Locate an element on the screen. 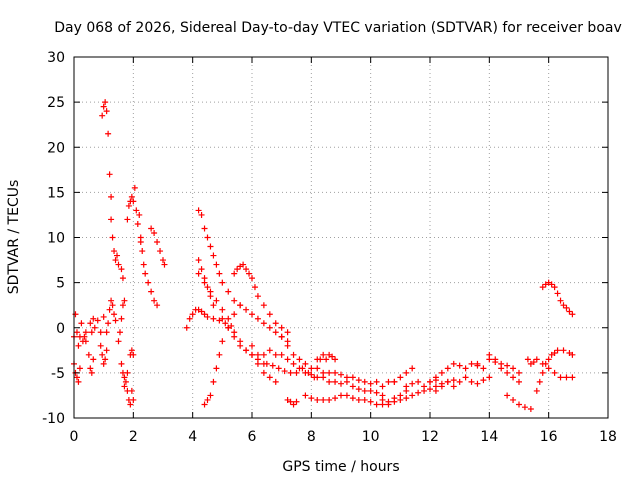 The width and height of the screenshot is (640, 480). series-s41 is located at coordinates (557, 298).